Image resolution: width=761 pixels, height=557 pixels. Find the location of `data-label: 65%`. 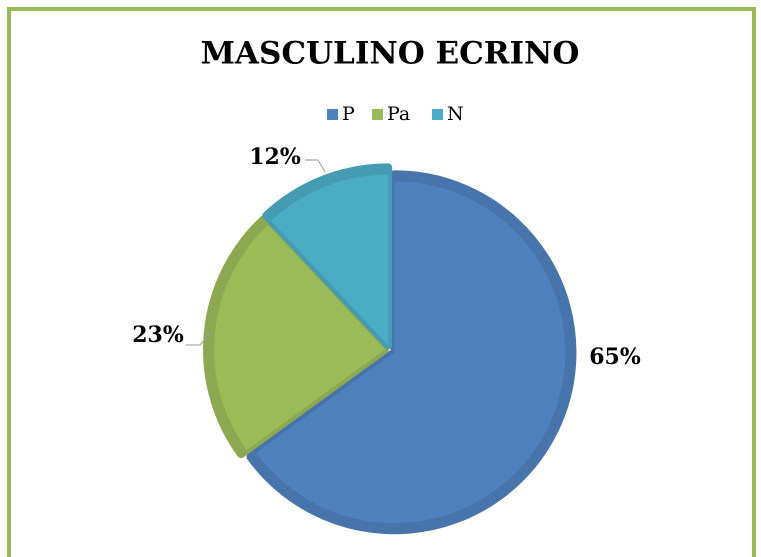

data-label: 65% is located at coordinates (615, 357).